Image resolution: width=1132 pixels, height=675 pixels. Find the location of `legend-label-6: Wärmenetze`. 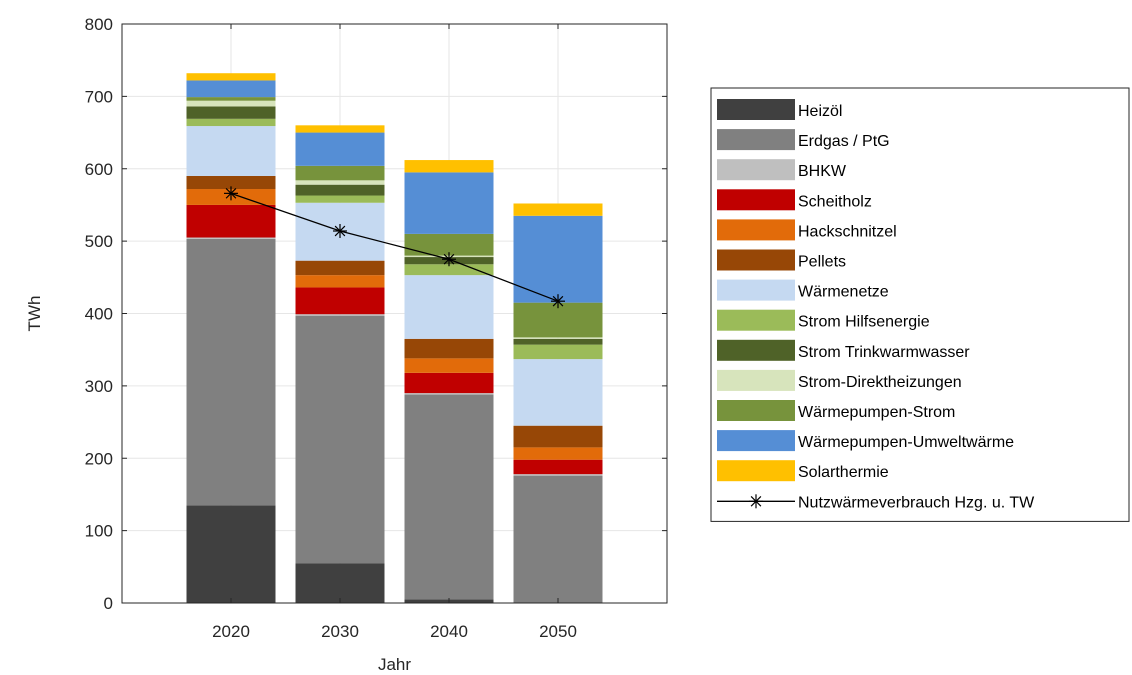

legend-label-6: Wärmenetze is located at coordinates (843, 292).